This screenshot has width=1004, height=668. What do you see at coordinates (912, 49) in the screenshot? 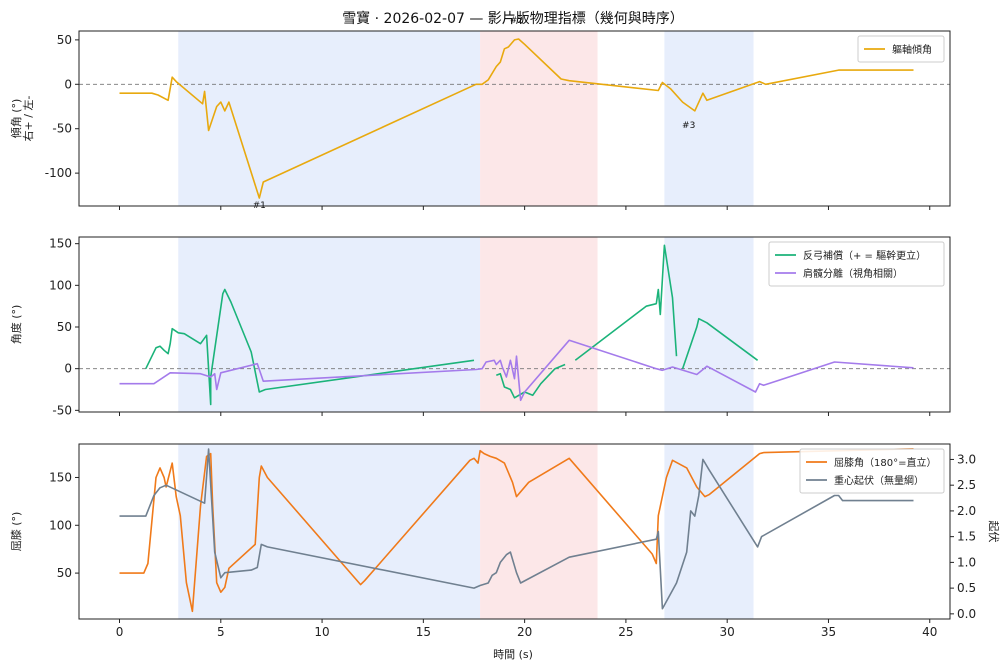
I see `legend-entry: 軀軸傾角` at bounding box center [912, 49].